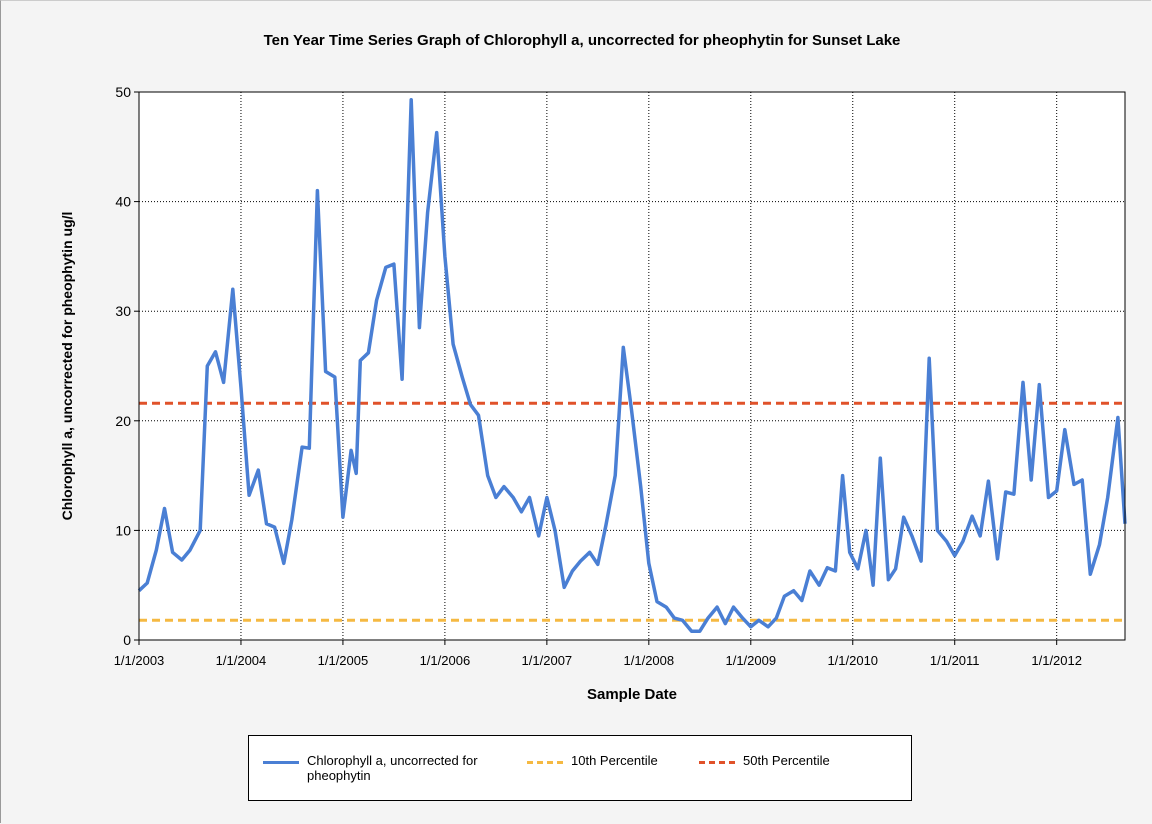  Describe the element at coordinates (955, 660) in the screenshot. I see `x-tick-label: 1/1/2011` at that location.